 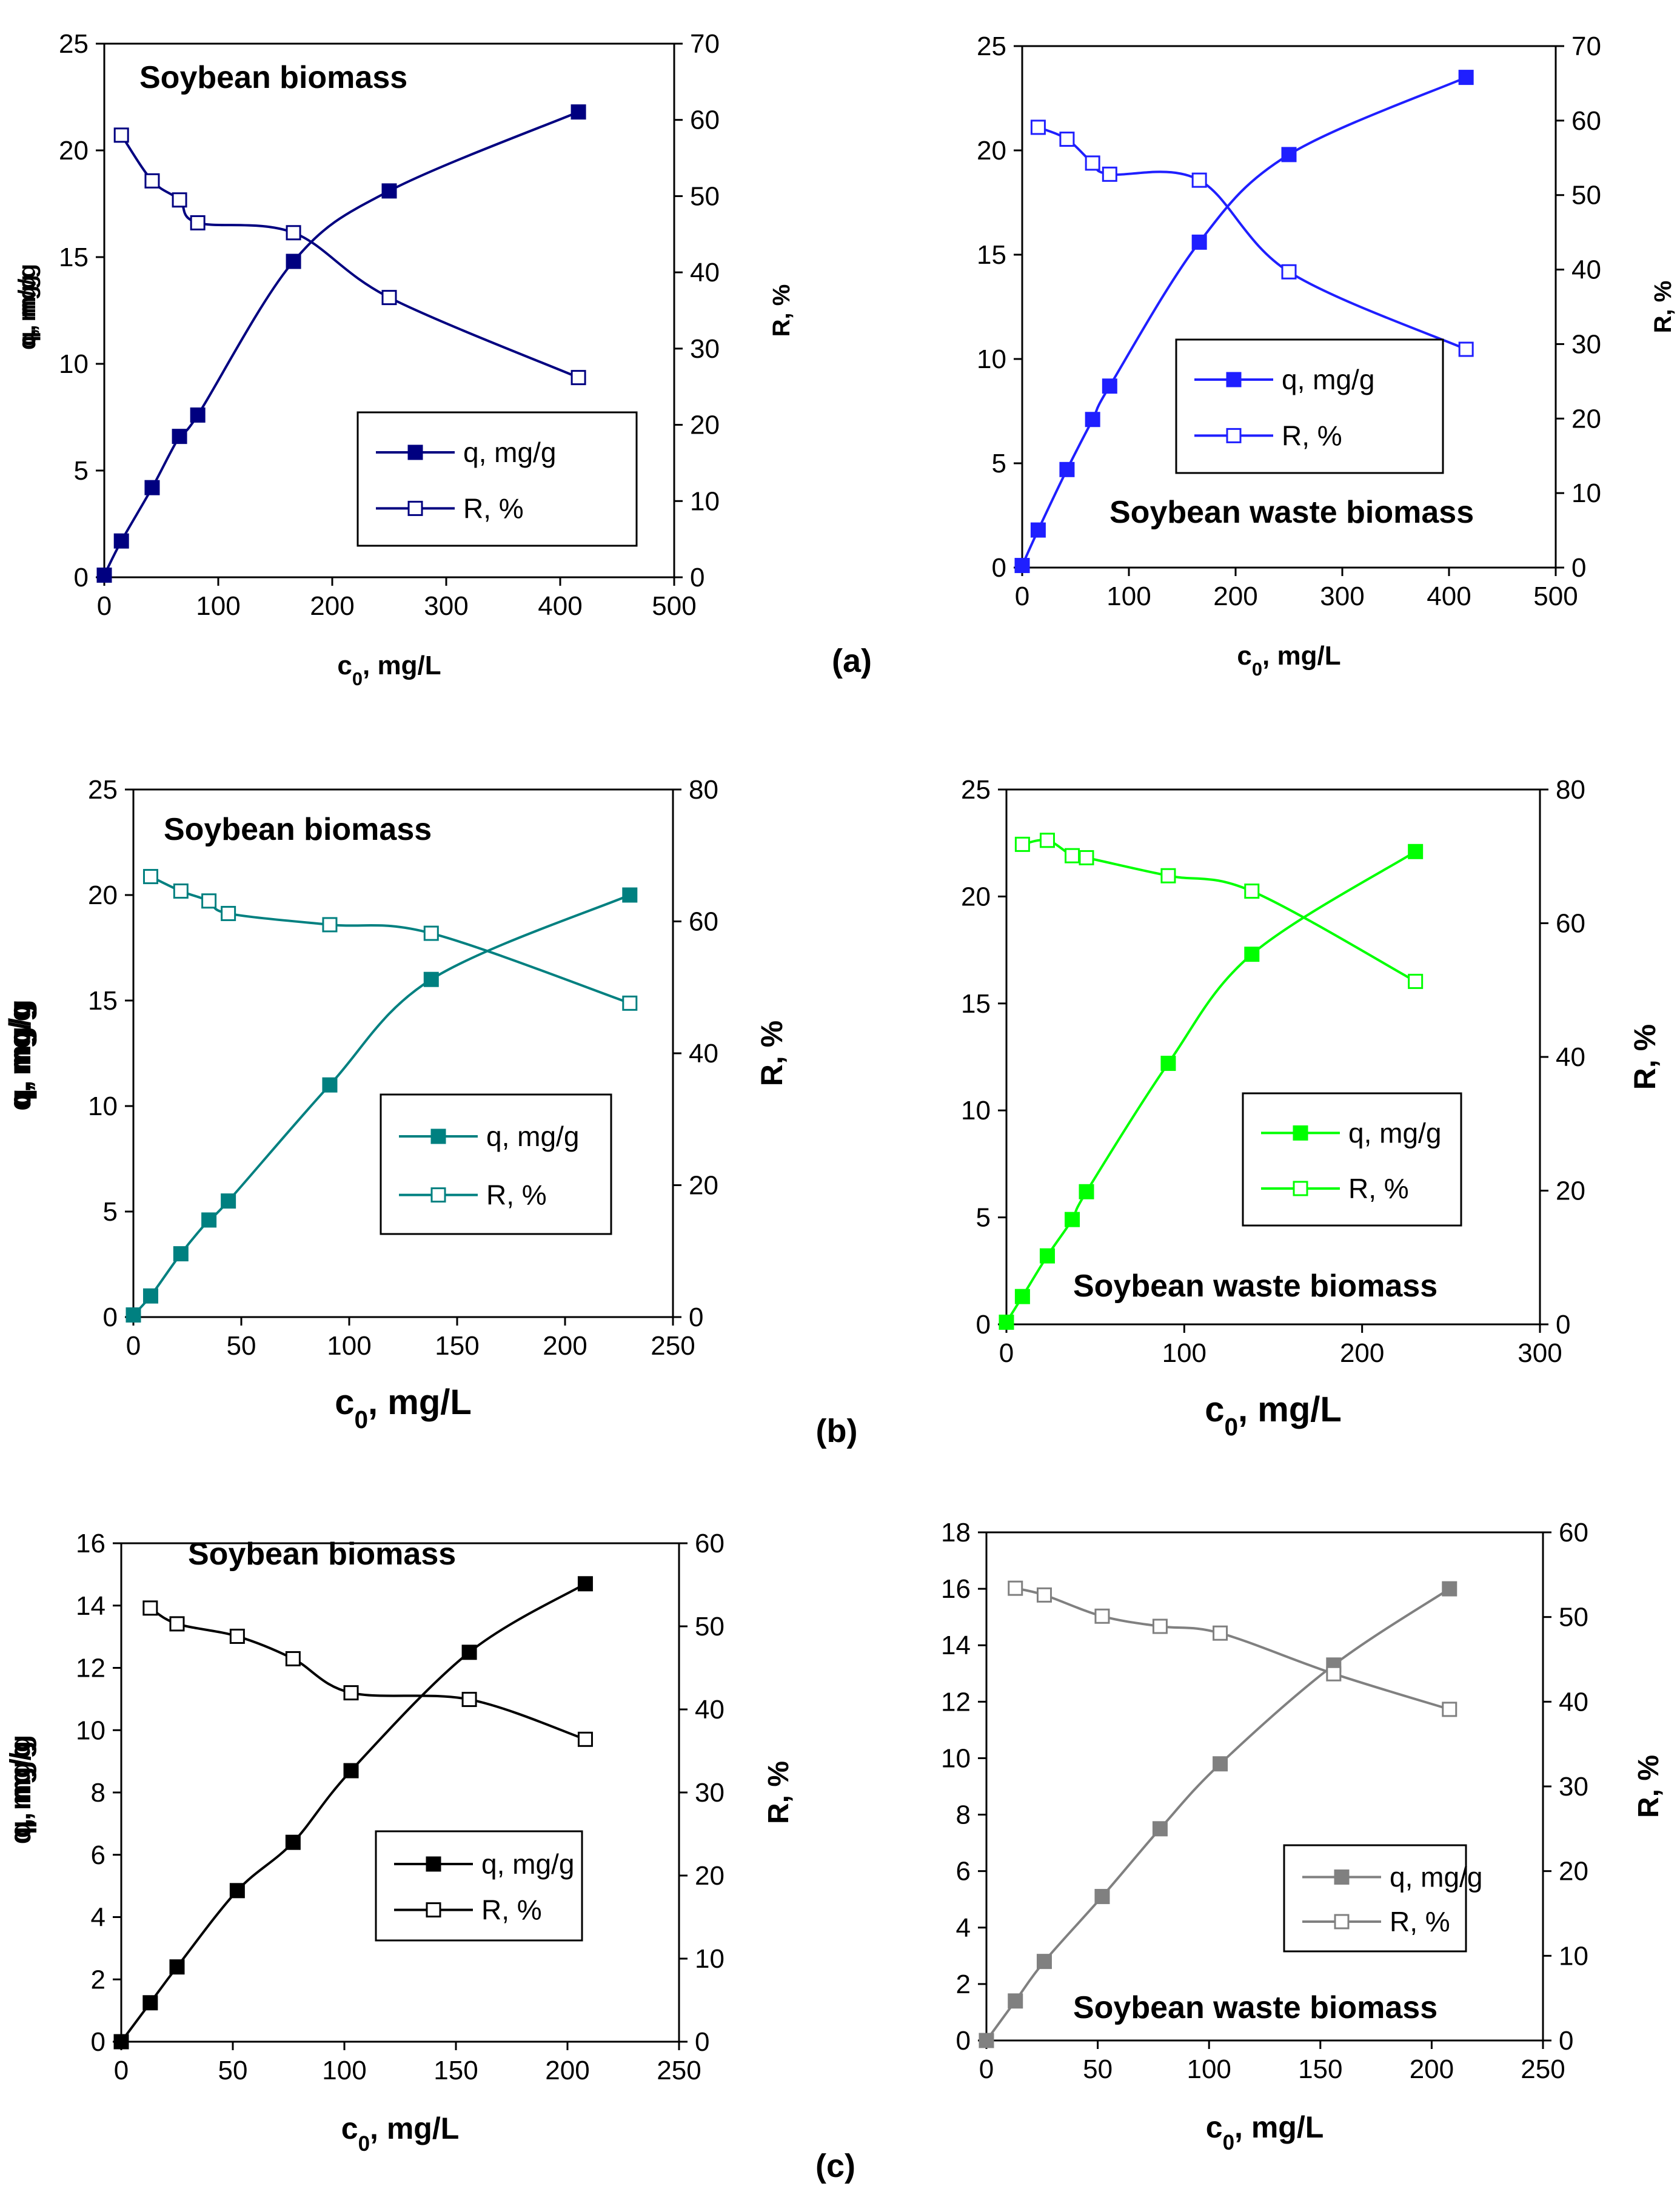 What do you see at coordinates (349, 1346) in the screenshot?
I see `x-tick-label: 100` at bounding box center [349, 1346].